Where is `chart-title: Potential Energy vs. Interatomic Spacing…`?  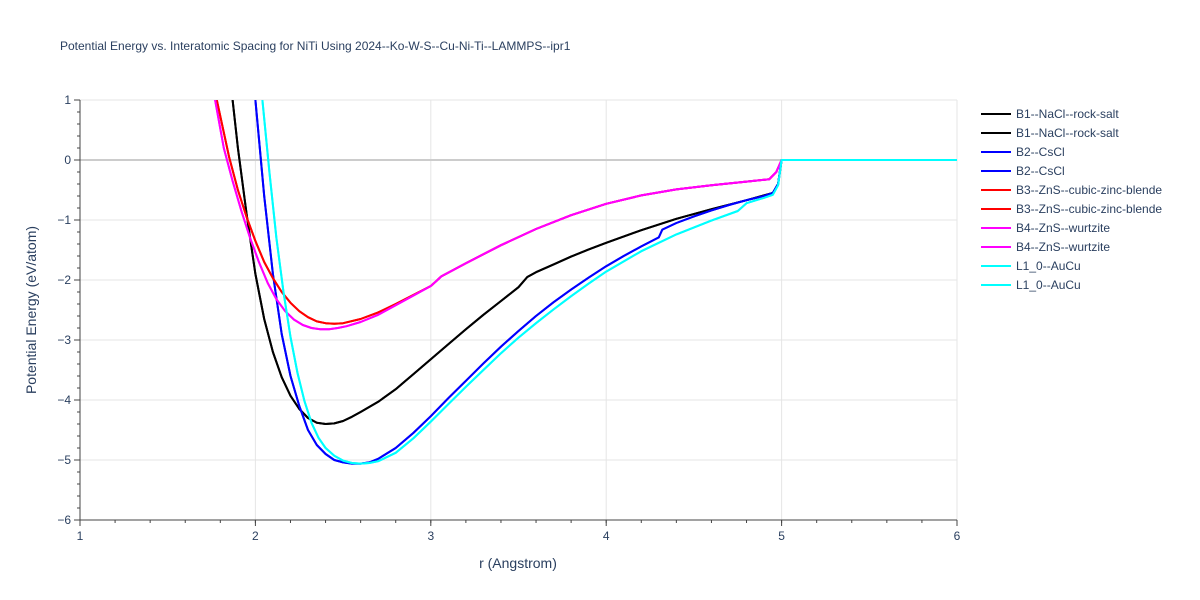 chart-title: Potential Energy vs. Interatomic Spacing… is located at coordinates (315, 46).